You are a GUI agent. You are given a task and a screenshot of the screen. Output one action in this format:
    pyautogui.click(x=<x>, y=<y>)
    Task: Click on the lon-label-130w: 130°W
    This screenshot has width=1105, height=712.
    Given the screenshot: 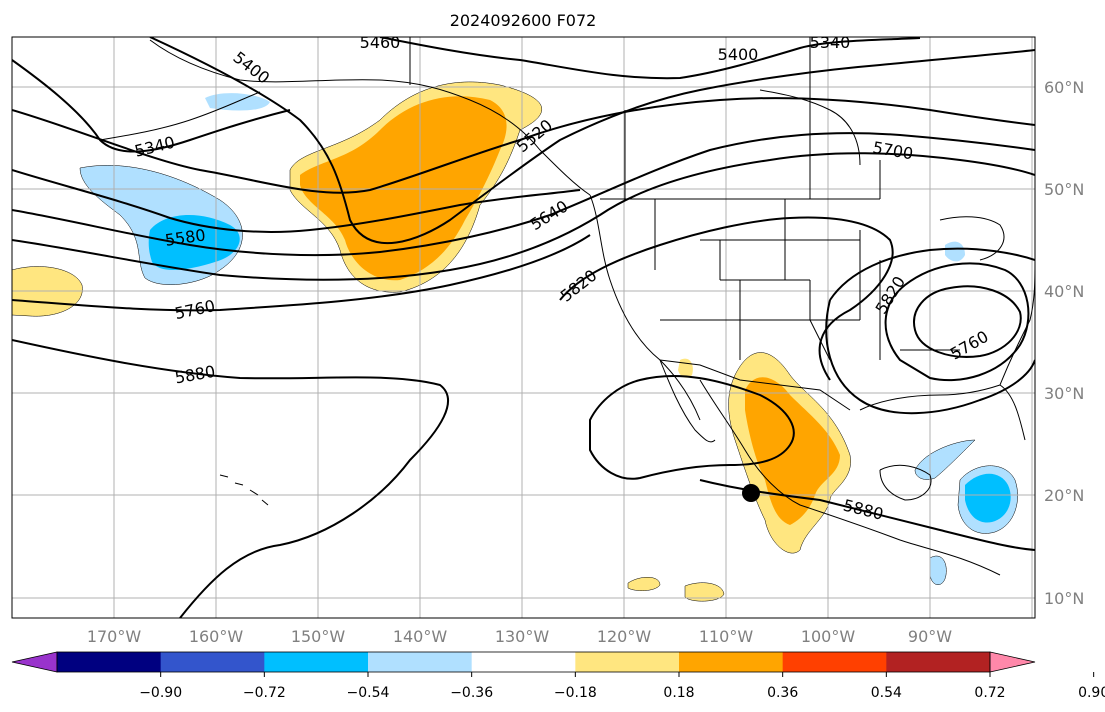 What is the action you would take?
    pyautogui.click(x=522, y=636)
    